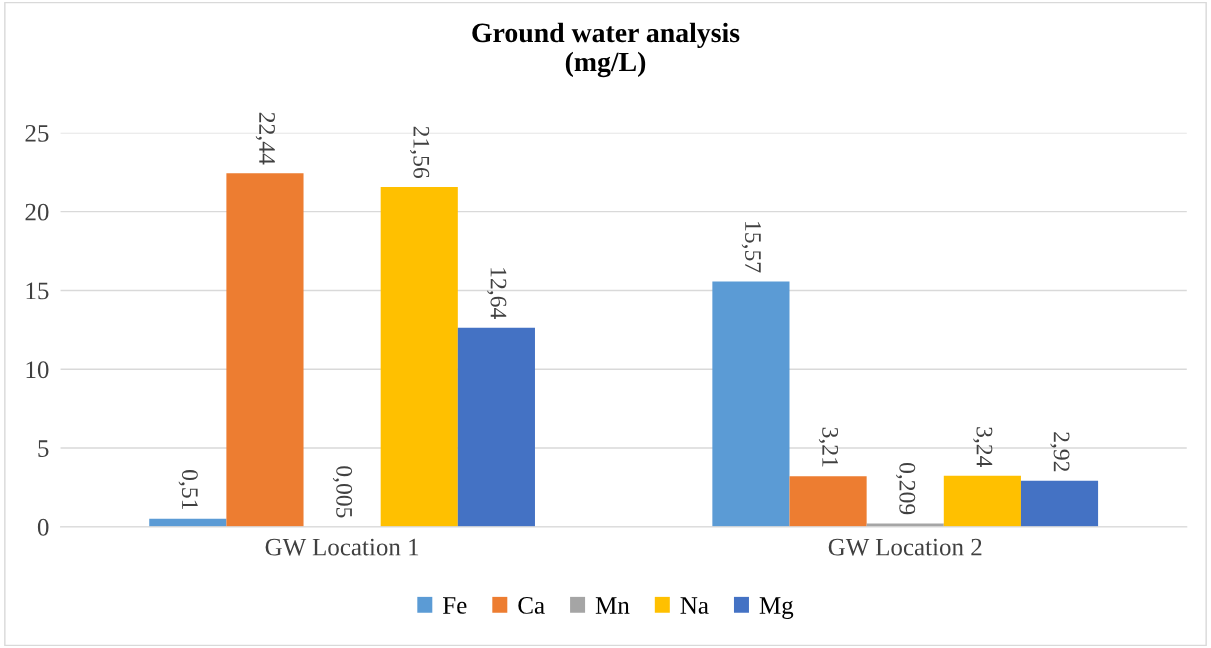  I want to click on data-label: 3,21, so click(828, 447).